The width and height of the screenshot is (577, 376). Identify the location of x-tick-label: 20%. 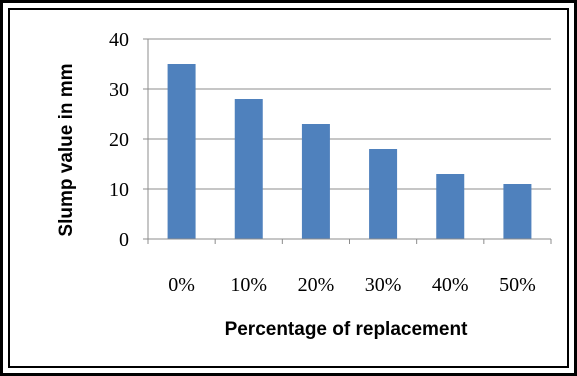
(316, 285).